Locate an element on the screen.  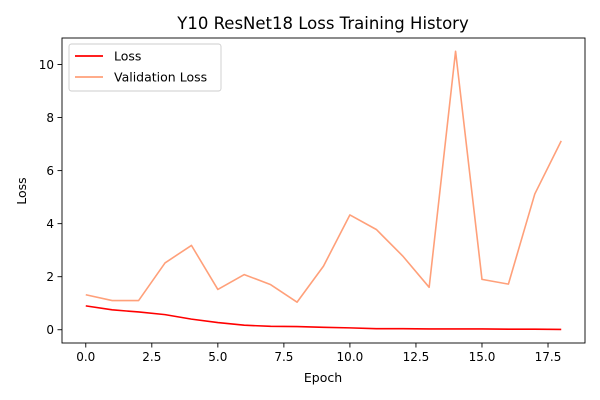
y-tick-label: 8 is located at coordinates (50, 118).